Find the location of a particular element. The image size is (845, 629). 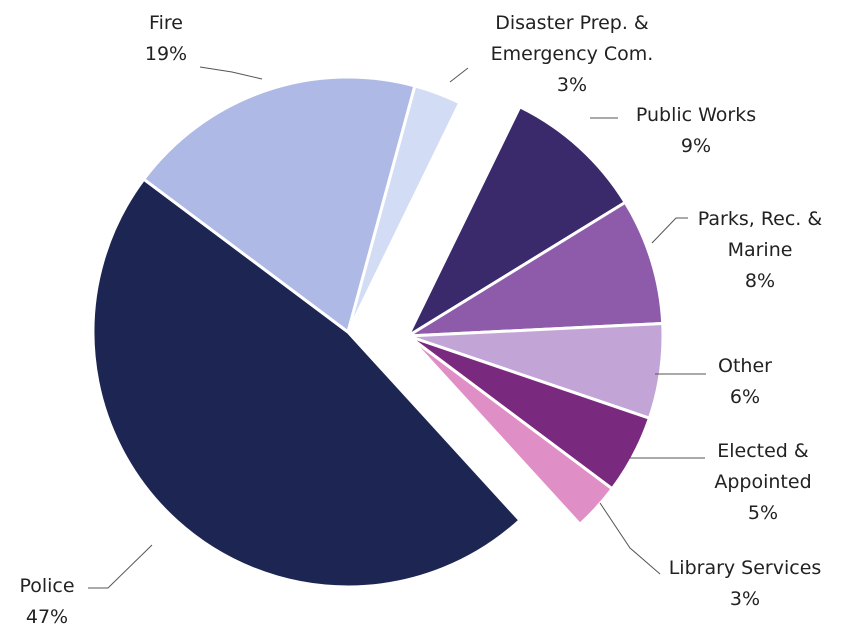

slice-percent: 47% is located at coordinates (47, 617).